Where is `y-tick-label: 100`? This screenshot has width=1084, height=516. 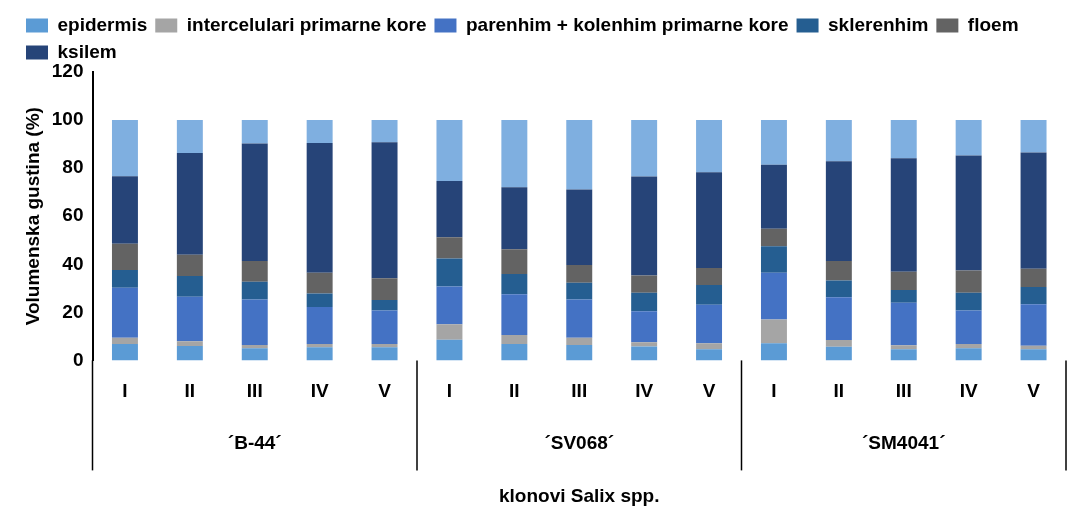 y-tick-label: 100 is located at coordinates (67, 119).